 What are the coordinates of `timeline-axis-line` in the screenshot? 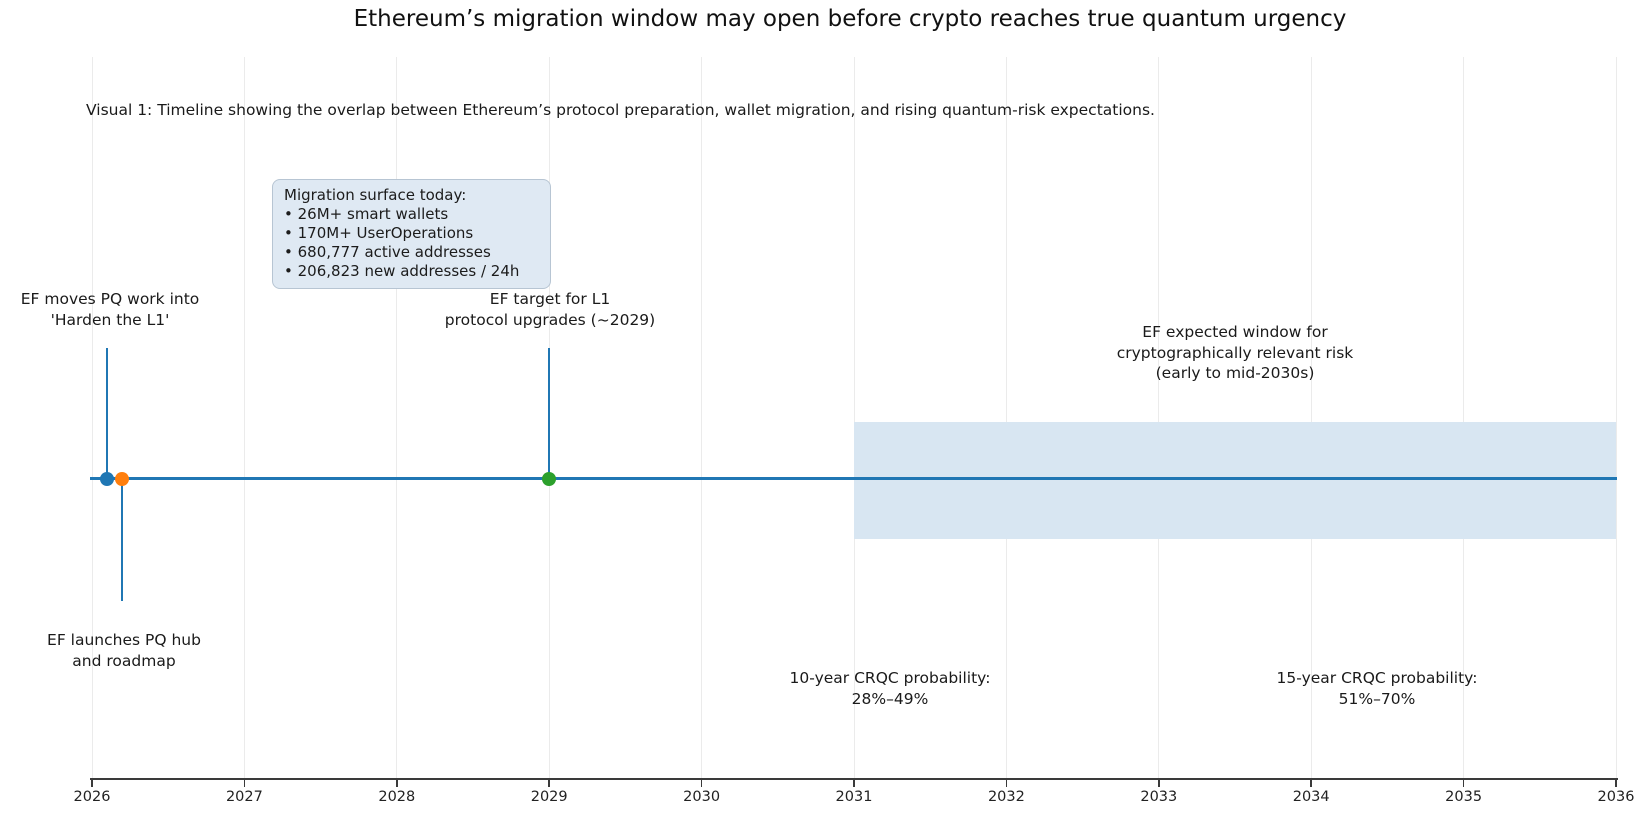 It's located at (853, 478).